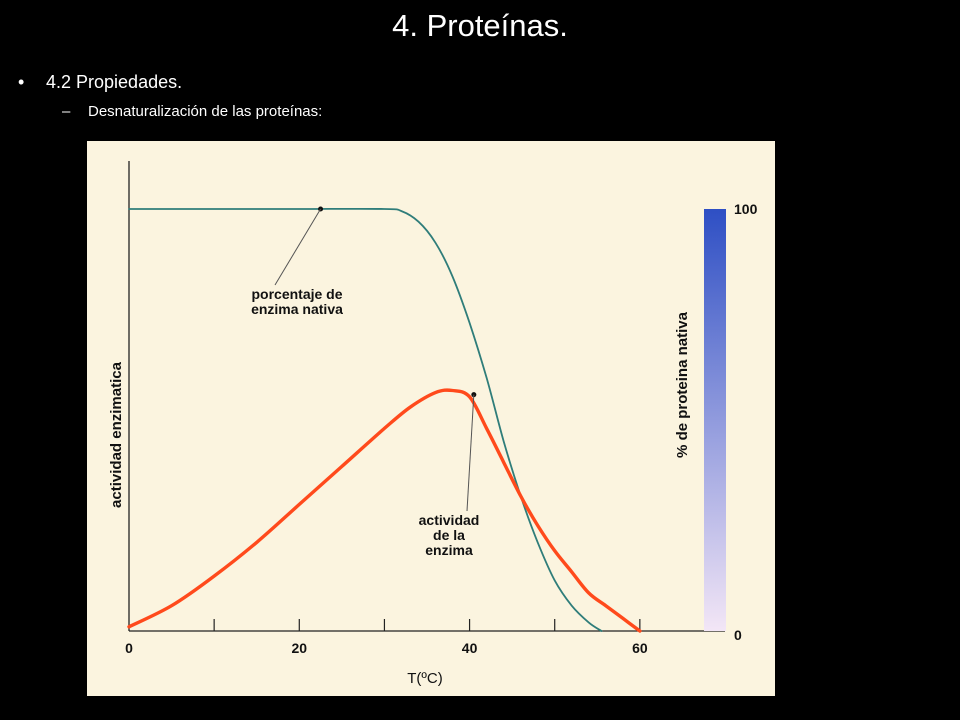  What do you see at coordinates (715, 420) in the screenshot?
I see `native-percent-colorbar` at bounding box center [715, 420].